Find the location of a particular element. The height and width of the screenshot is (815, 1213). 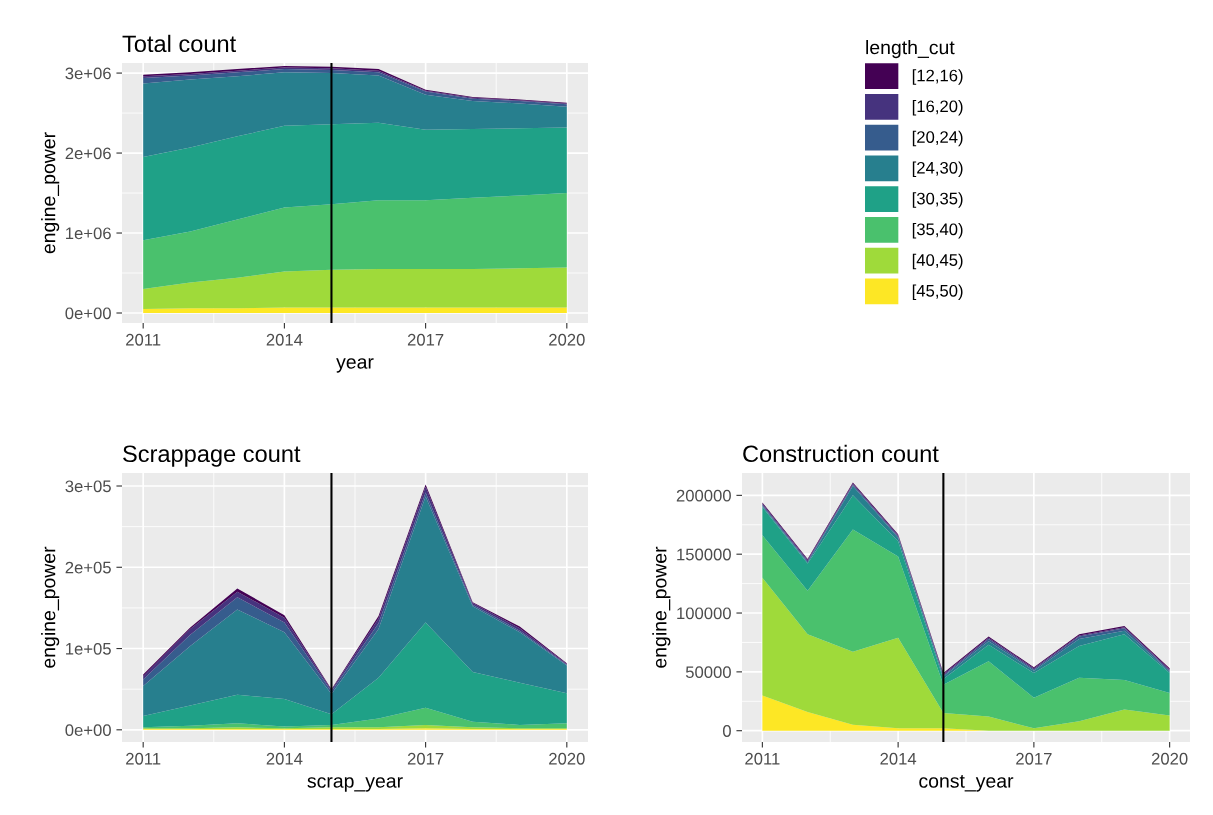

legend-label: [30,35) is located at coordinates (937, 200).